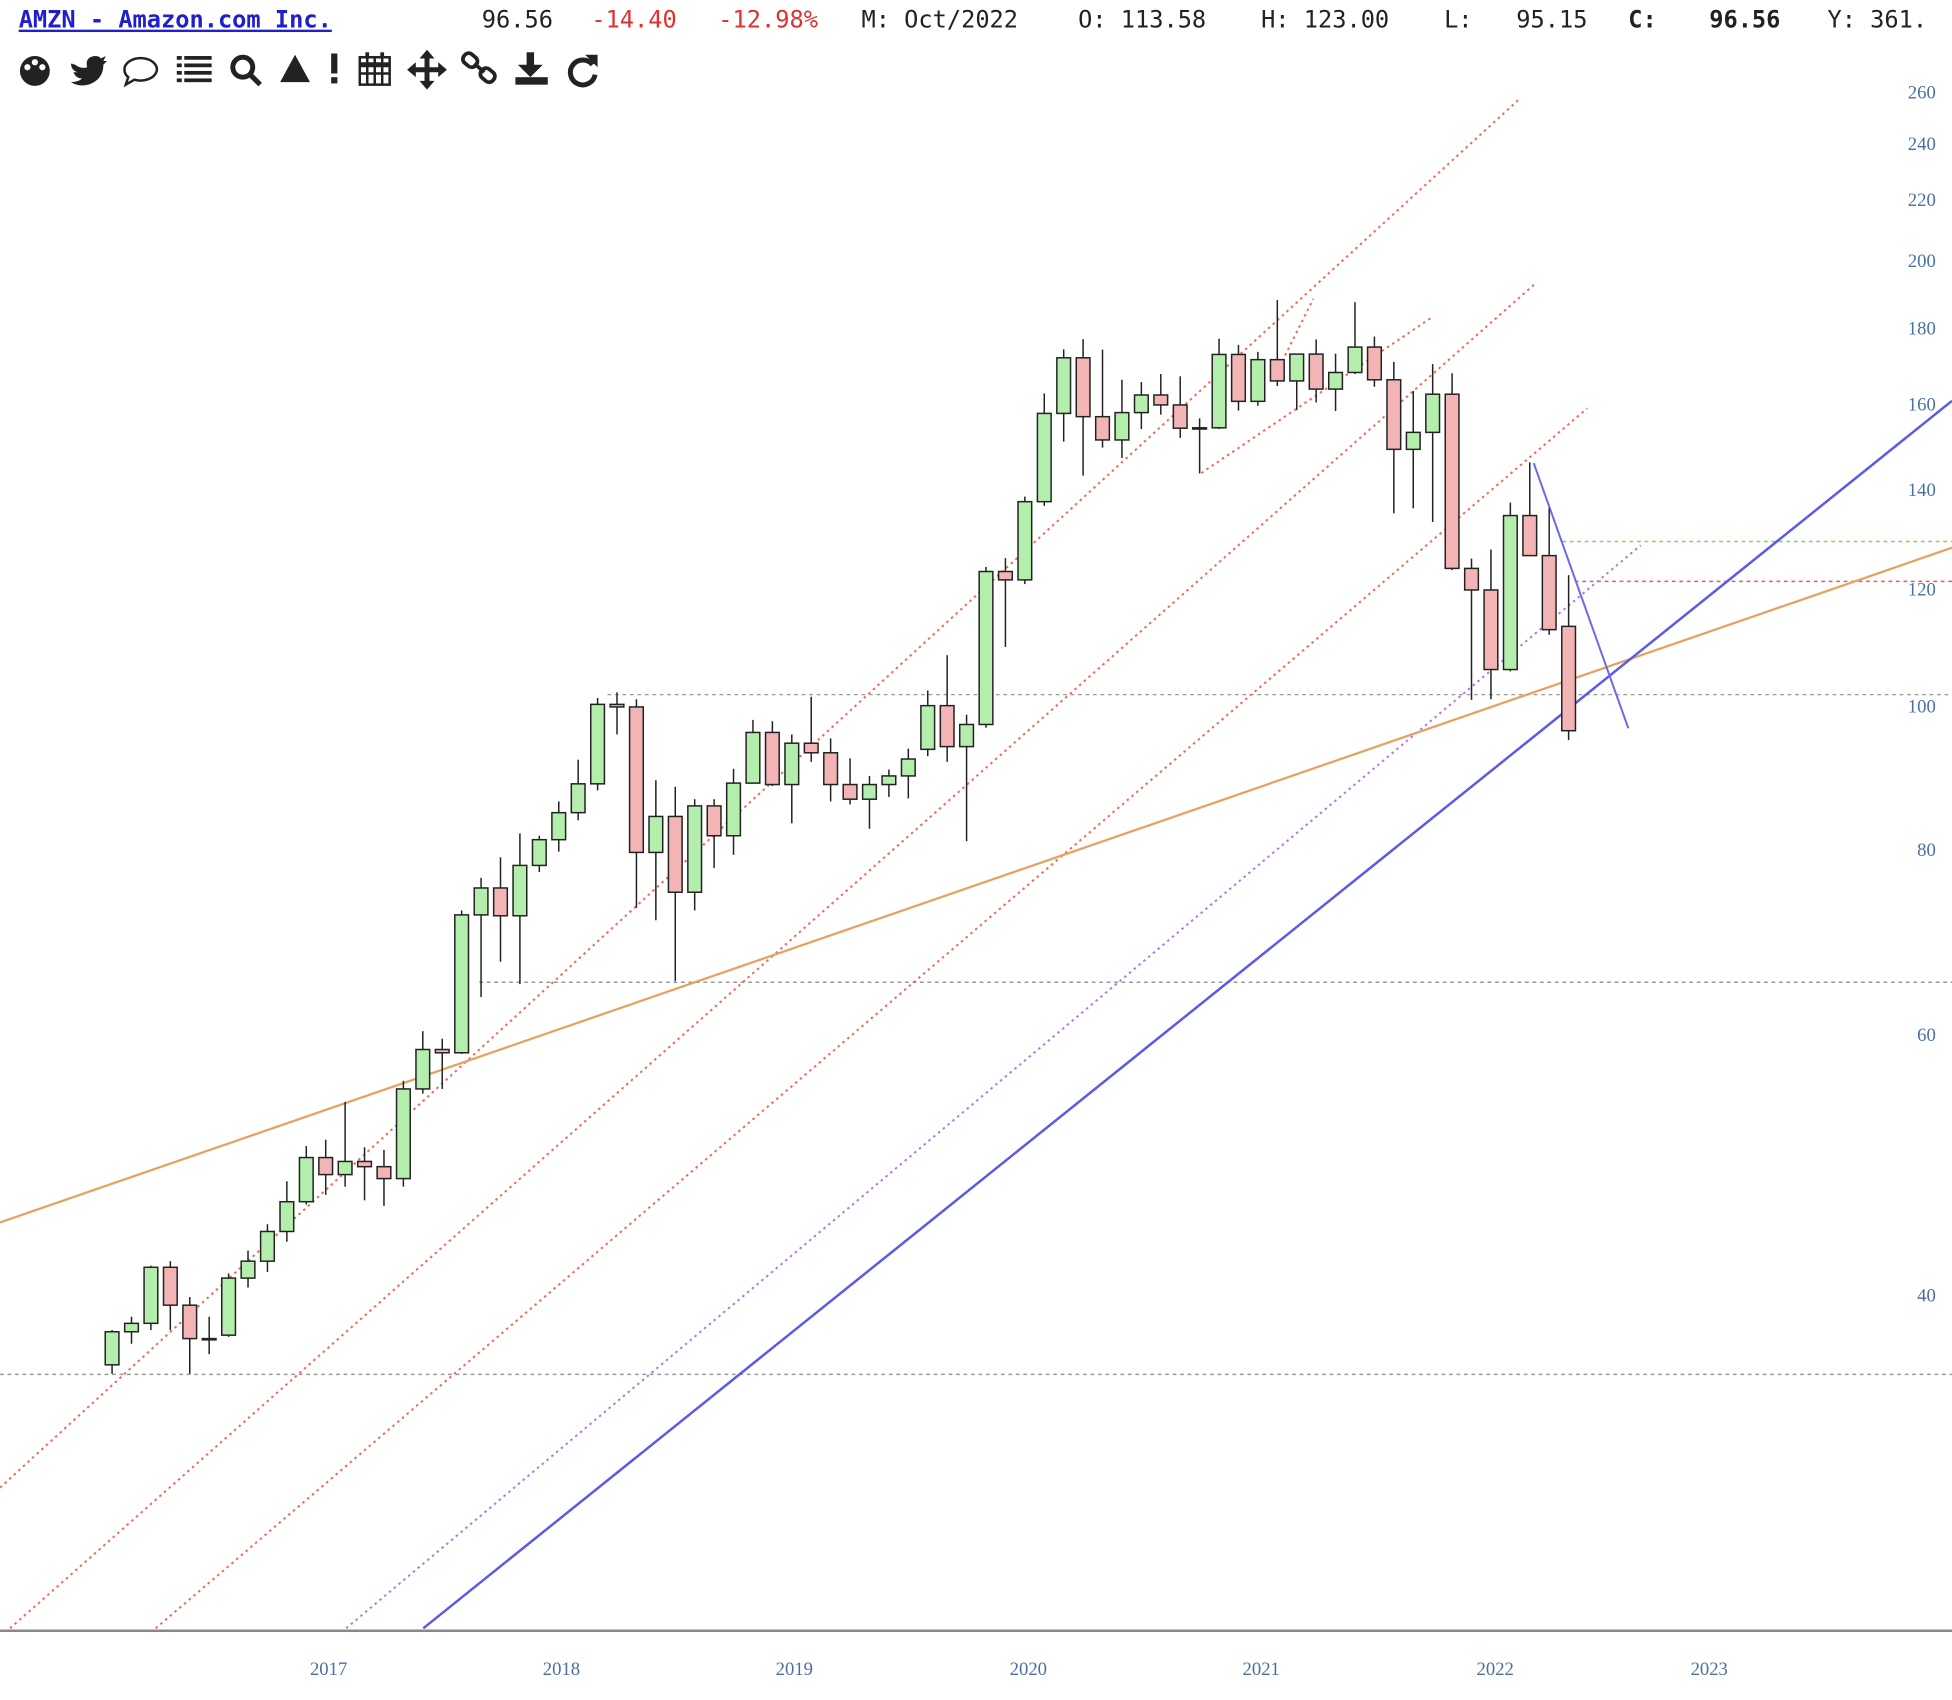 The width and height of the screenshot is (1952, 1700). I want to click on period: M: Oct/2022, so click(939, 20).